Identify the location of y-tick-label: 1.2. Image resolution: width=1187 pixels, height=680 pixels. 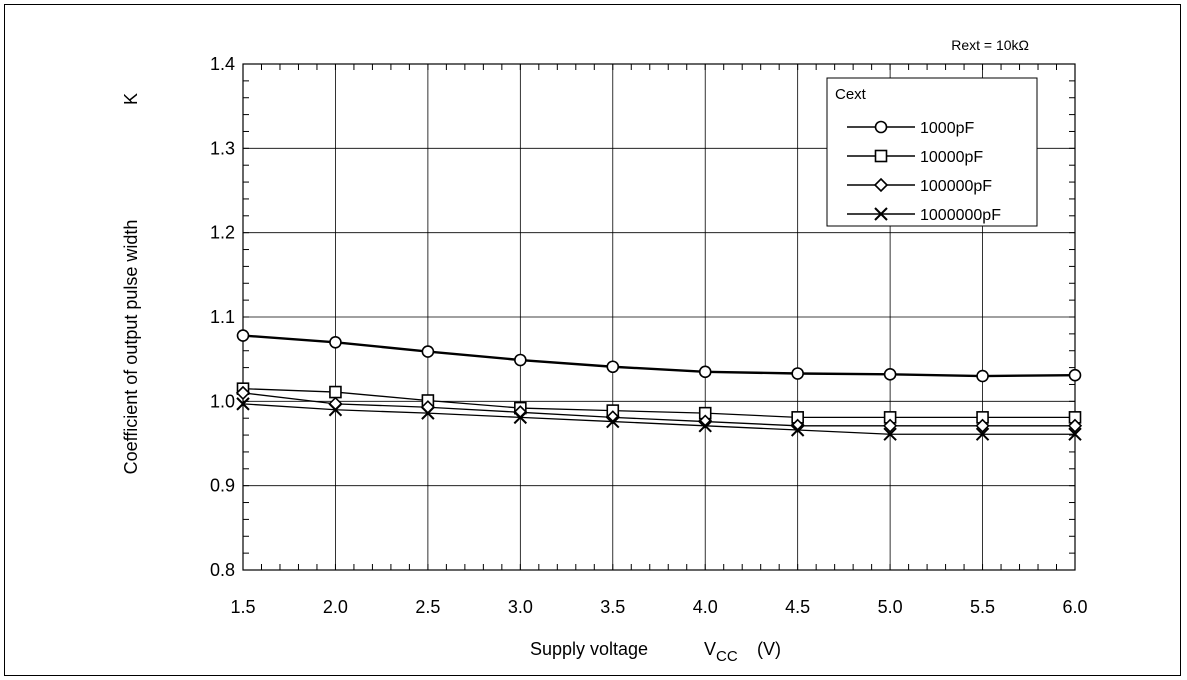
(222, 233).